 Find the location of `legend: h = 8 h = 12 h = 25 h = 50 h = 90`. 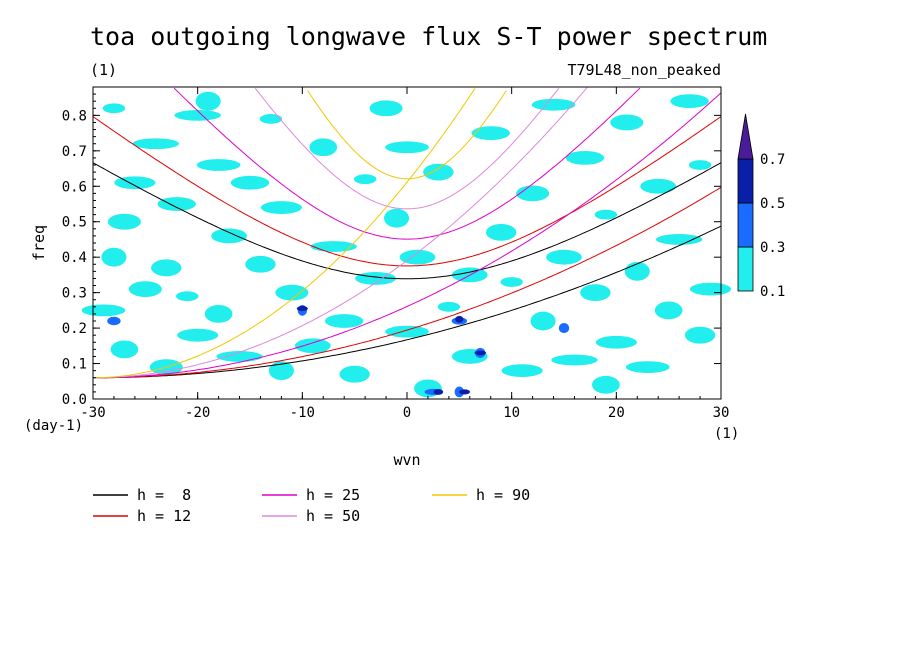

legend: h = 8 h = 12 h = 25 h = 50 h = 90 is located at coordinates (311, 505).